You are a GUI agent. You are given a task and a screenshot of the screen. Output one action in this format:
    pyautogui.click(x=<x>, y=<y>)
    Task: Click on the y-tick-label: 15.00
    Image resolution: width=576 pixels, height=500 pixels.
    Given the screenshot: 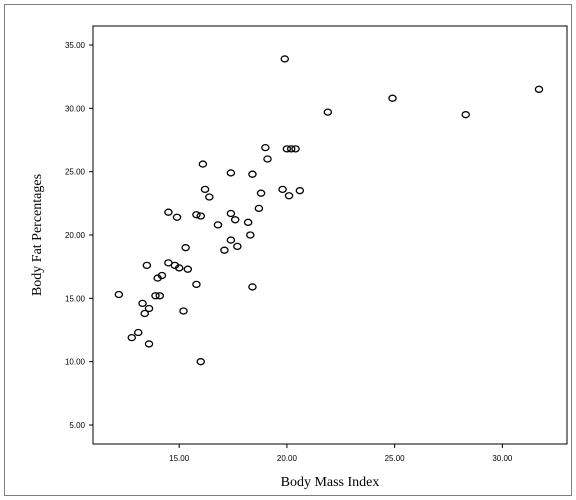 What is the action you would take?
    pyautogui.click(x=75, y=298)
    